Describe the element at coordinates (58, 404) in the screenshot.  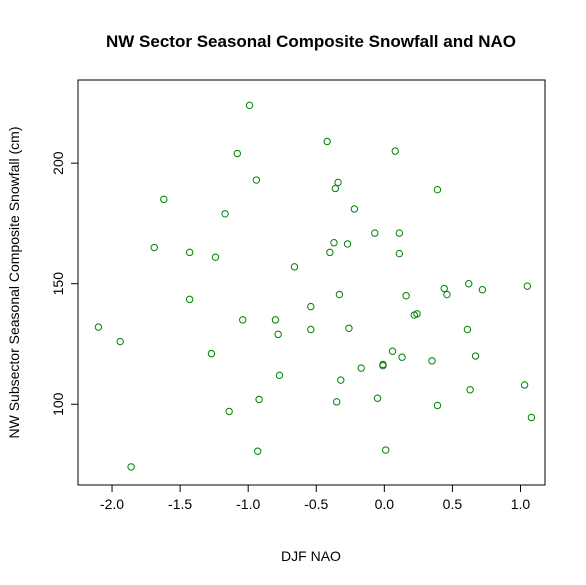
I see `y-tick-label: 100` at that location.